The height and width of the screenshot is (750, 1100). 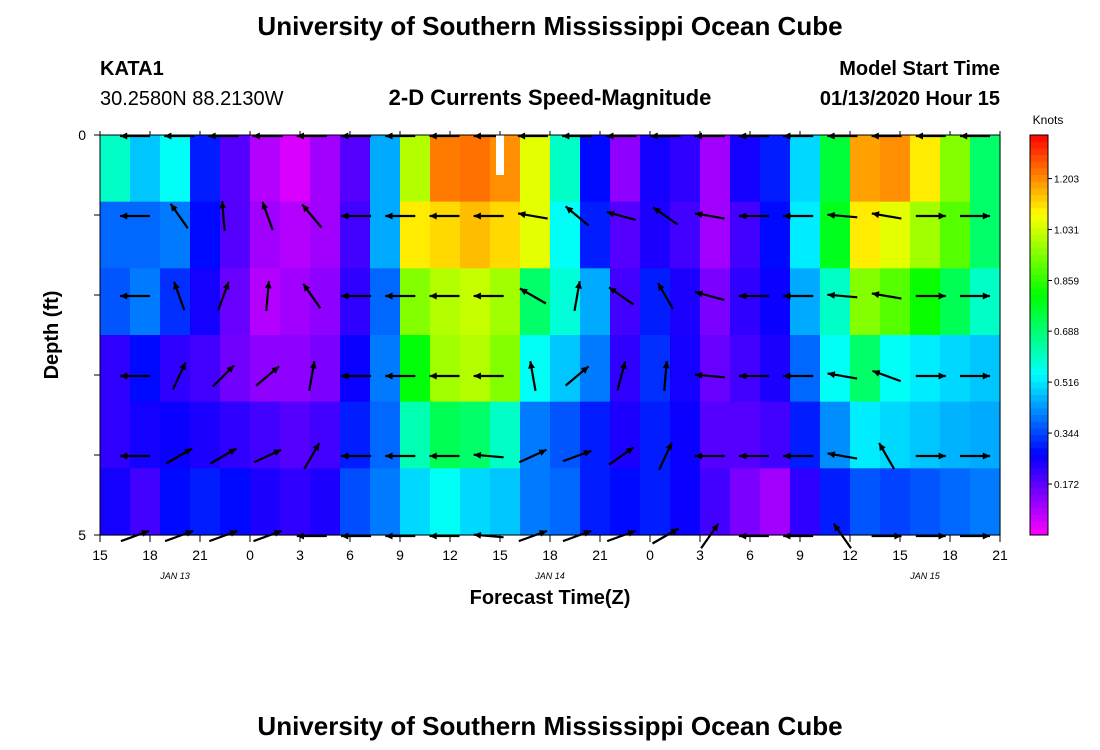 What do you see at coordinates (82, 535) in the screenshot?
I see `y-tick-label: 5` at bounding box center [82, 535].